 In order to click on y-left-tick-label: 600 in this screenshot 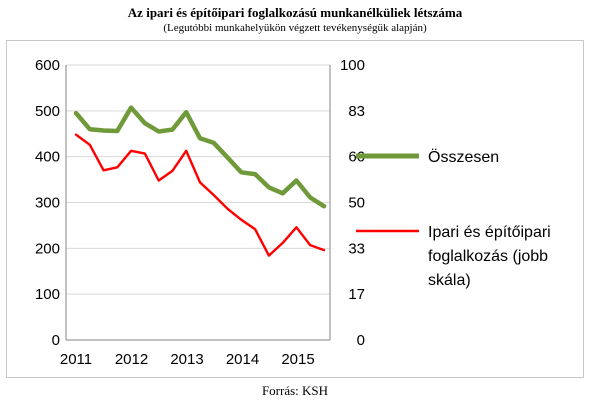, I will do `click(47, 65)`.